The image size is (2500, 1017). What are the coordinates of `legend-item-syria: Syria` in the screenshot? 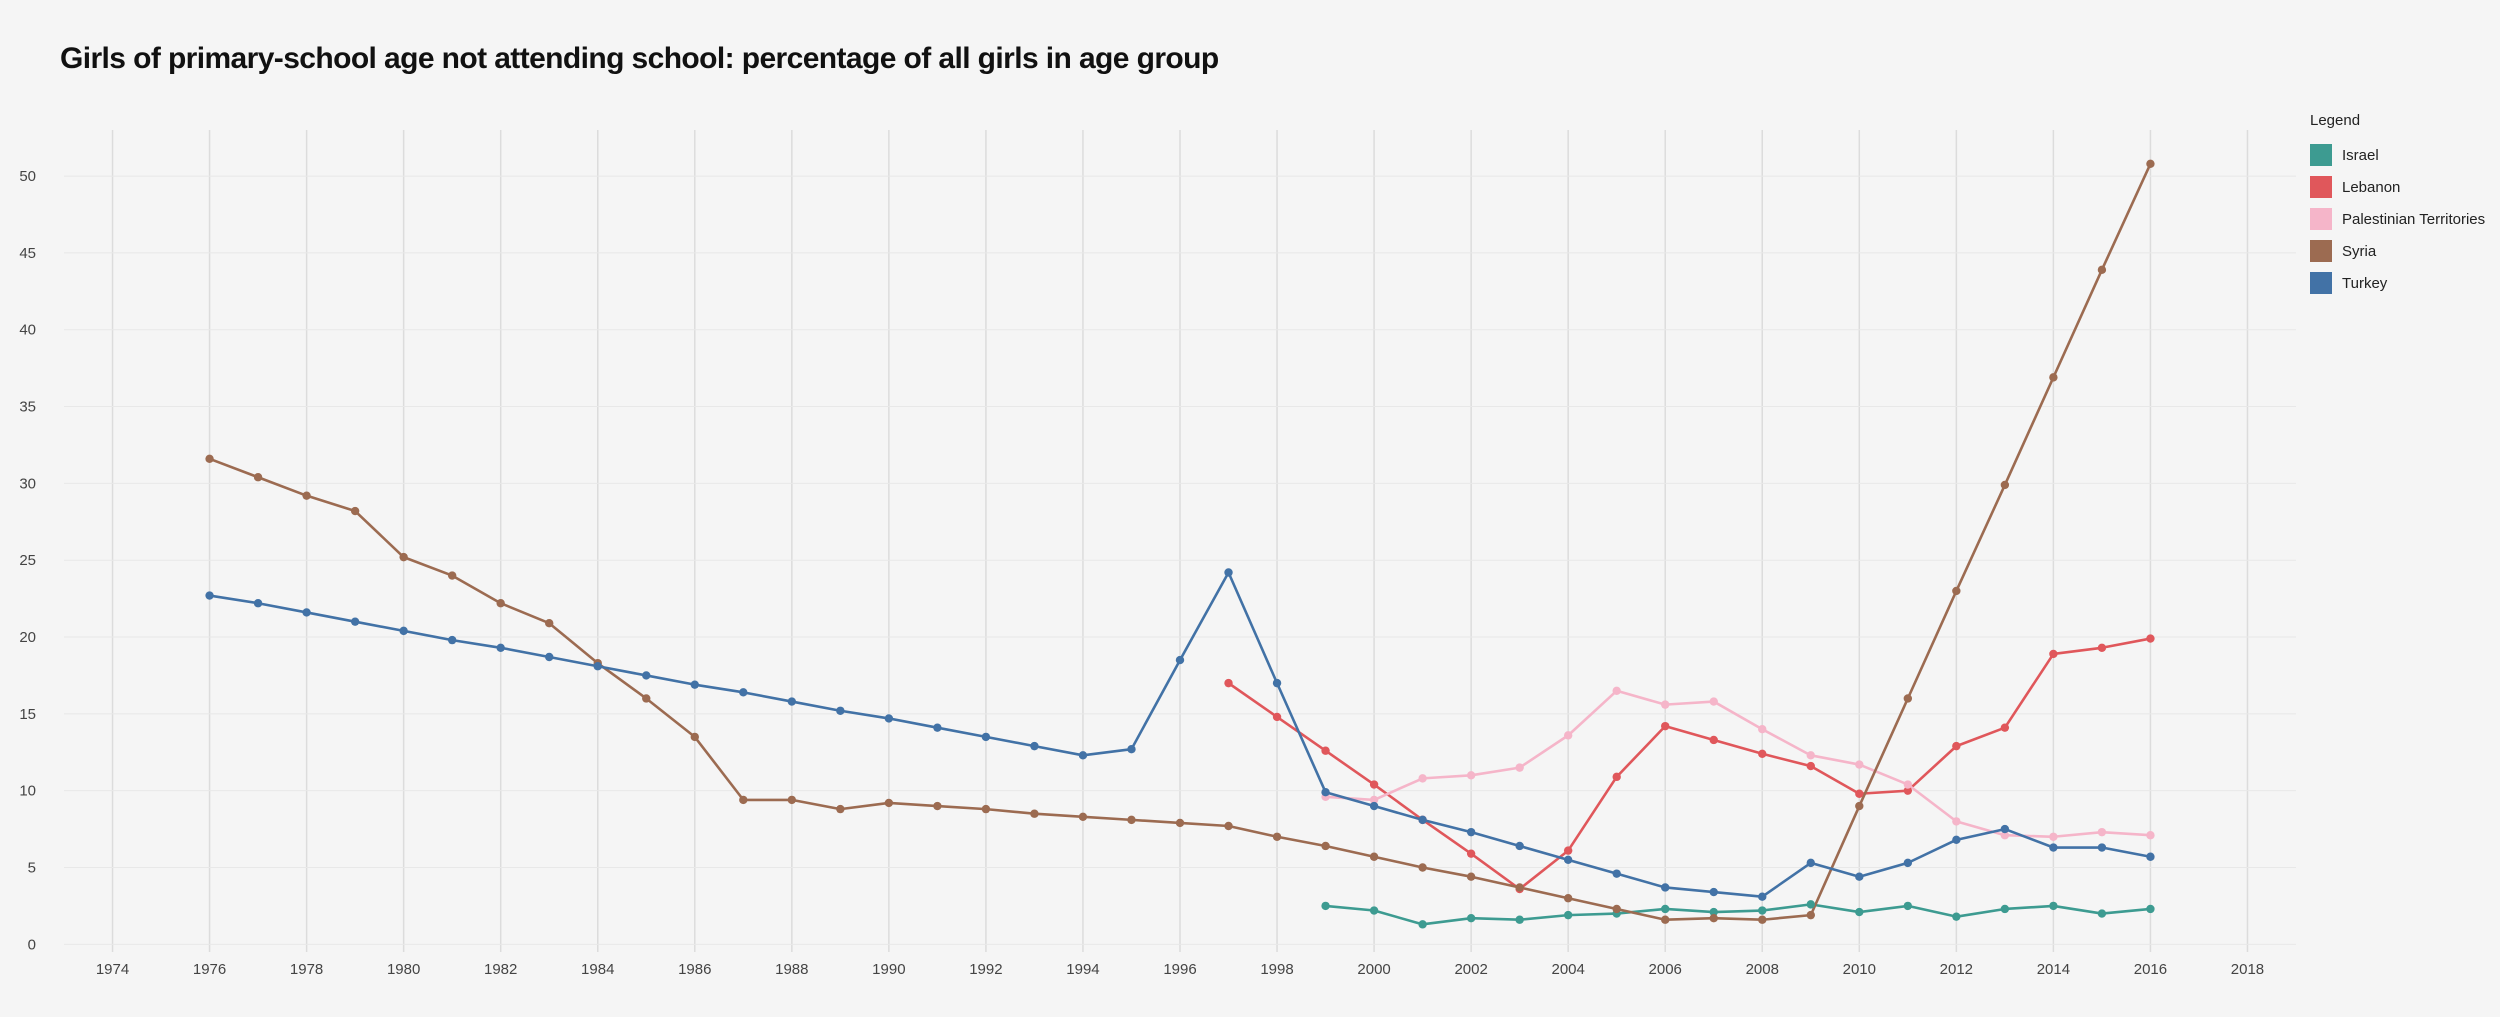 It's located at (2397, 251).